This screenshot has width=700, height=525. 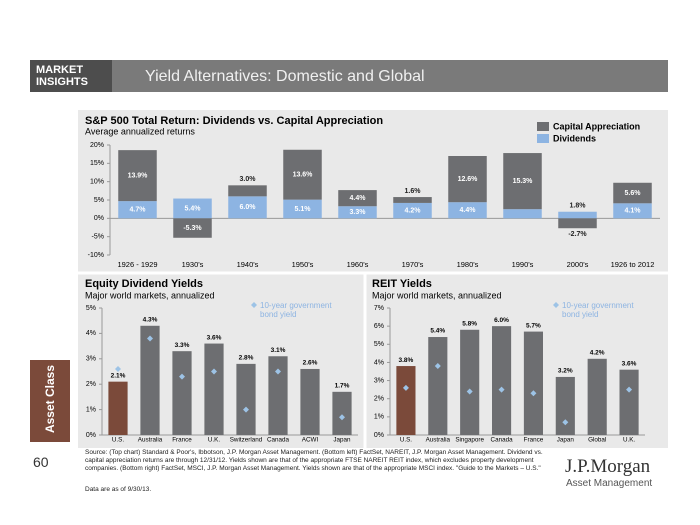 I want to click on value-label: 5.7%, so click(x=533, y=325).